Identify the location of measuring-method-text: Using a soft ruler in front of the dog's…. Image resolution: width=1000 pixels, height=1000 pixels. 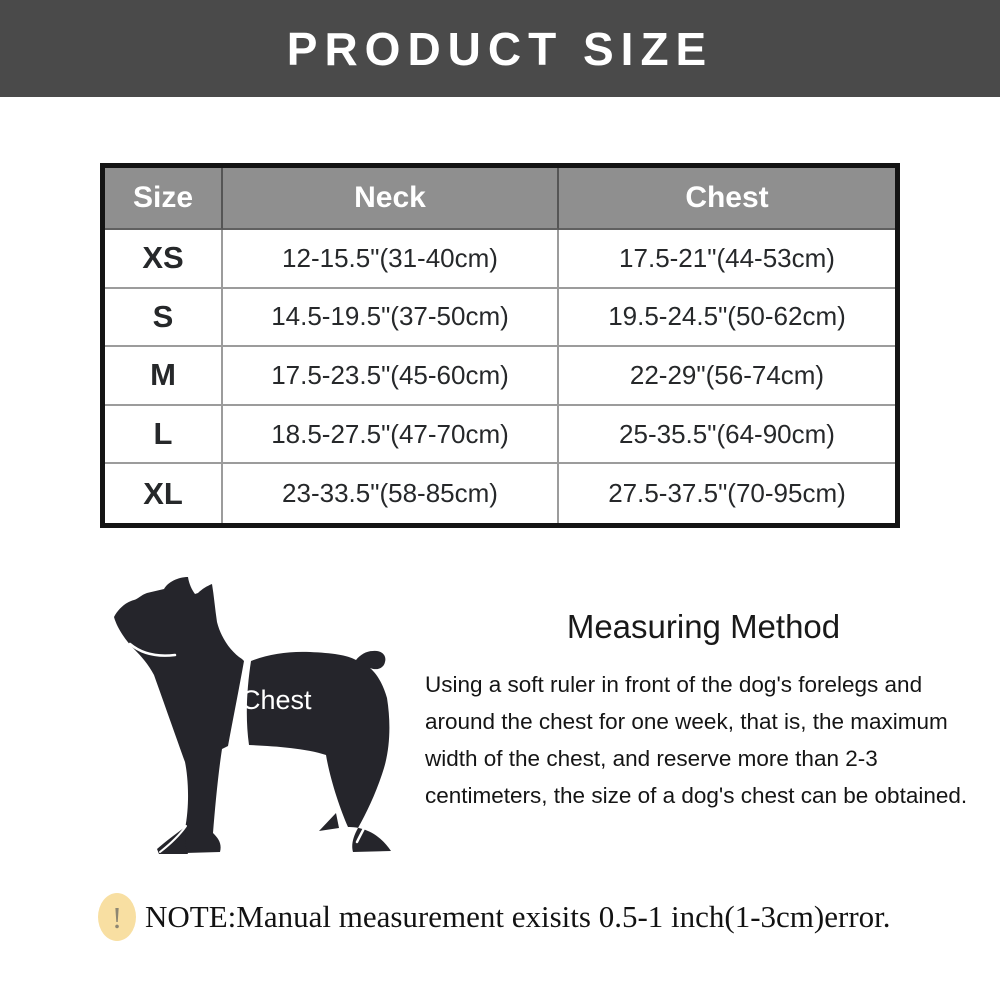
(696, 740).